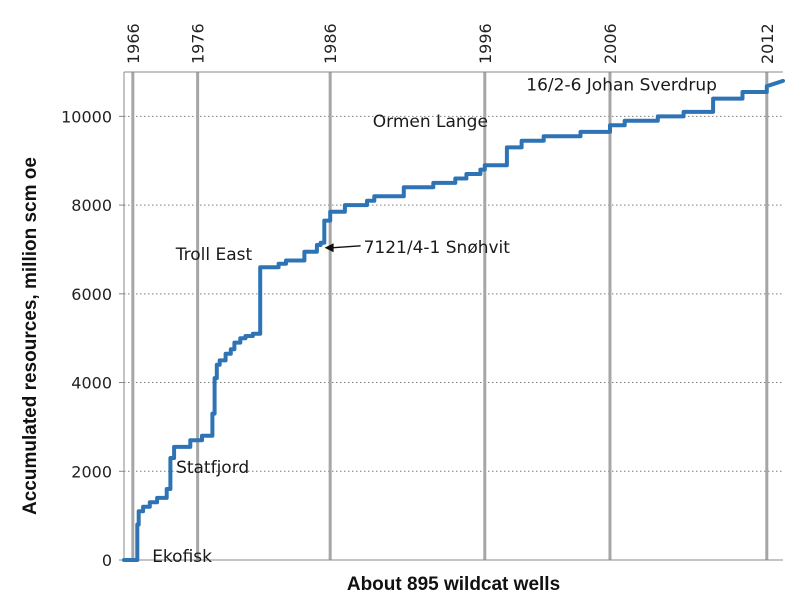  Describe the element at coordinates (485, 43) in the screenshot. I see `top-tick-label: 1996` at that location.